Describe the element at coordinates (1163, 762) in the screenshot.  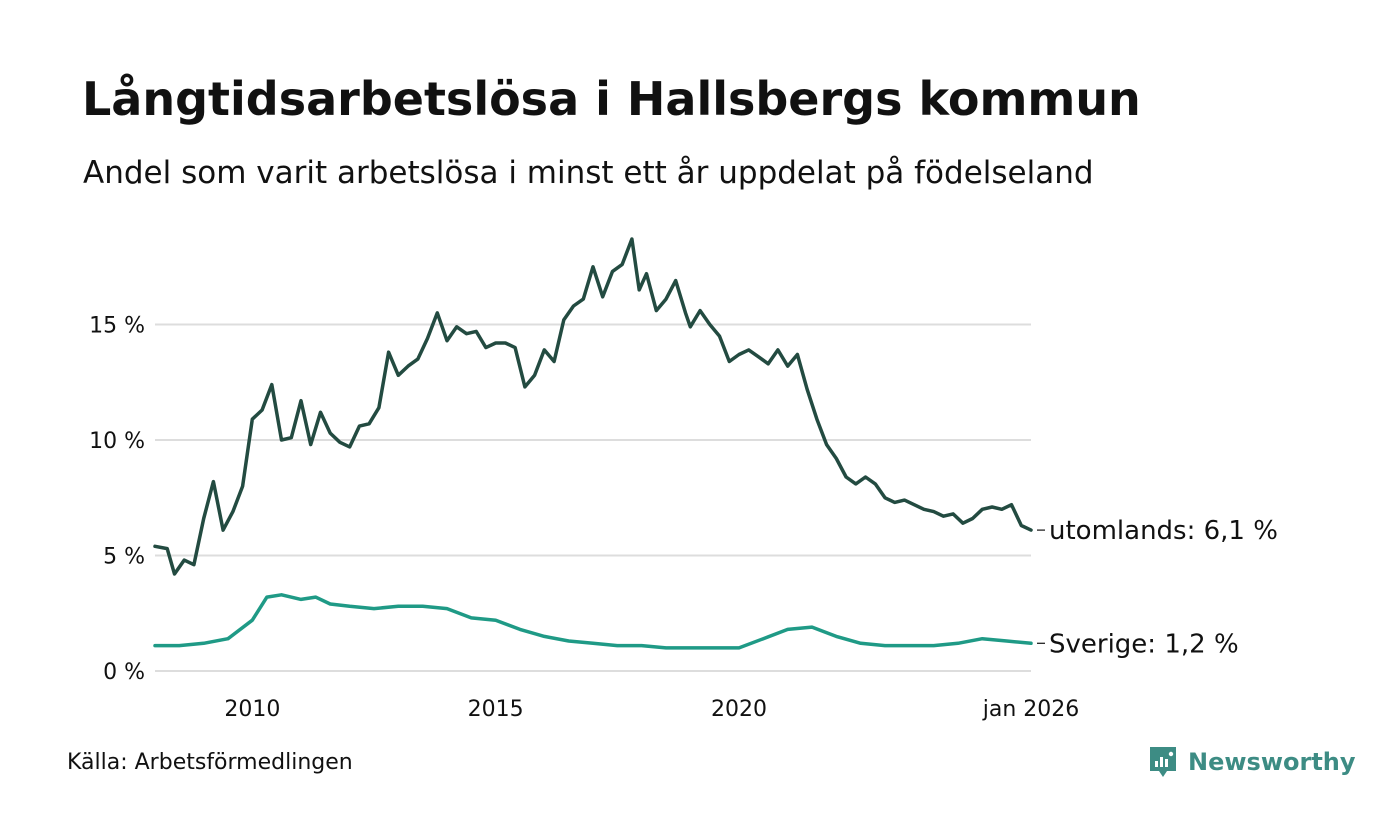
I see `newsworthy-logo-icon` at that location.